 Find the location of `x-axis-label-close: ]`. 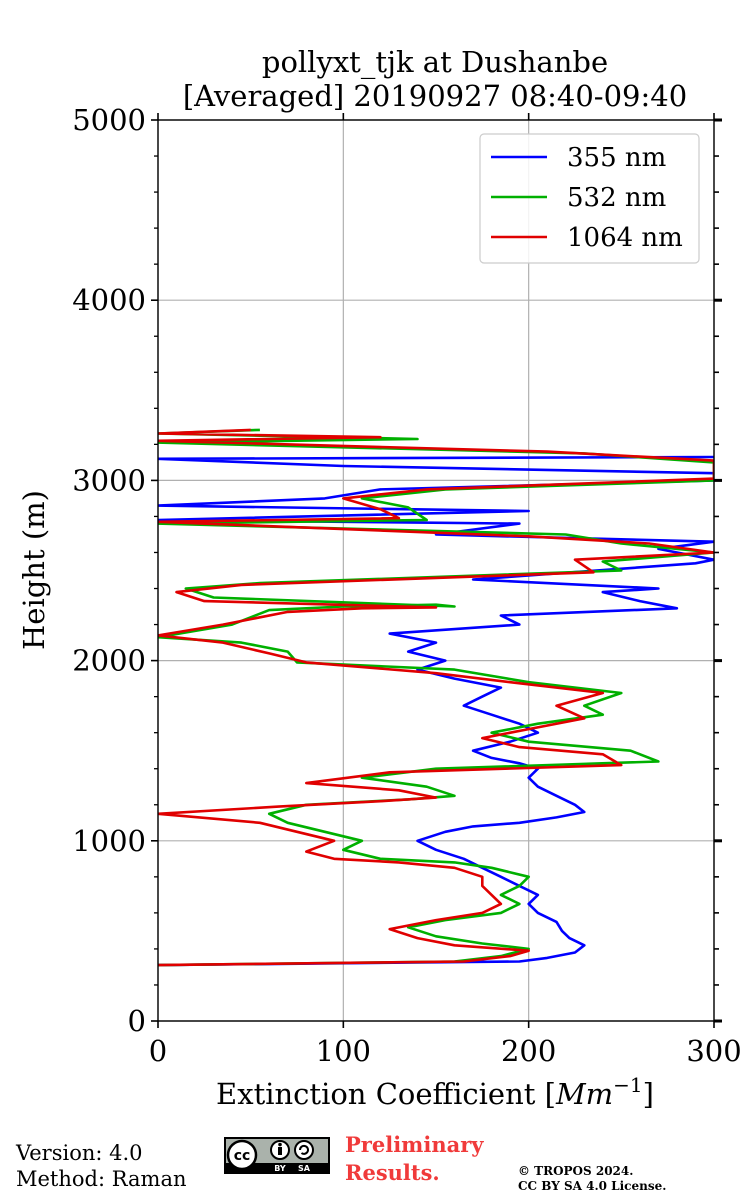

x-axis-label-close: ] is located at coordinates (648, 1094).